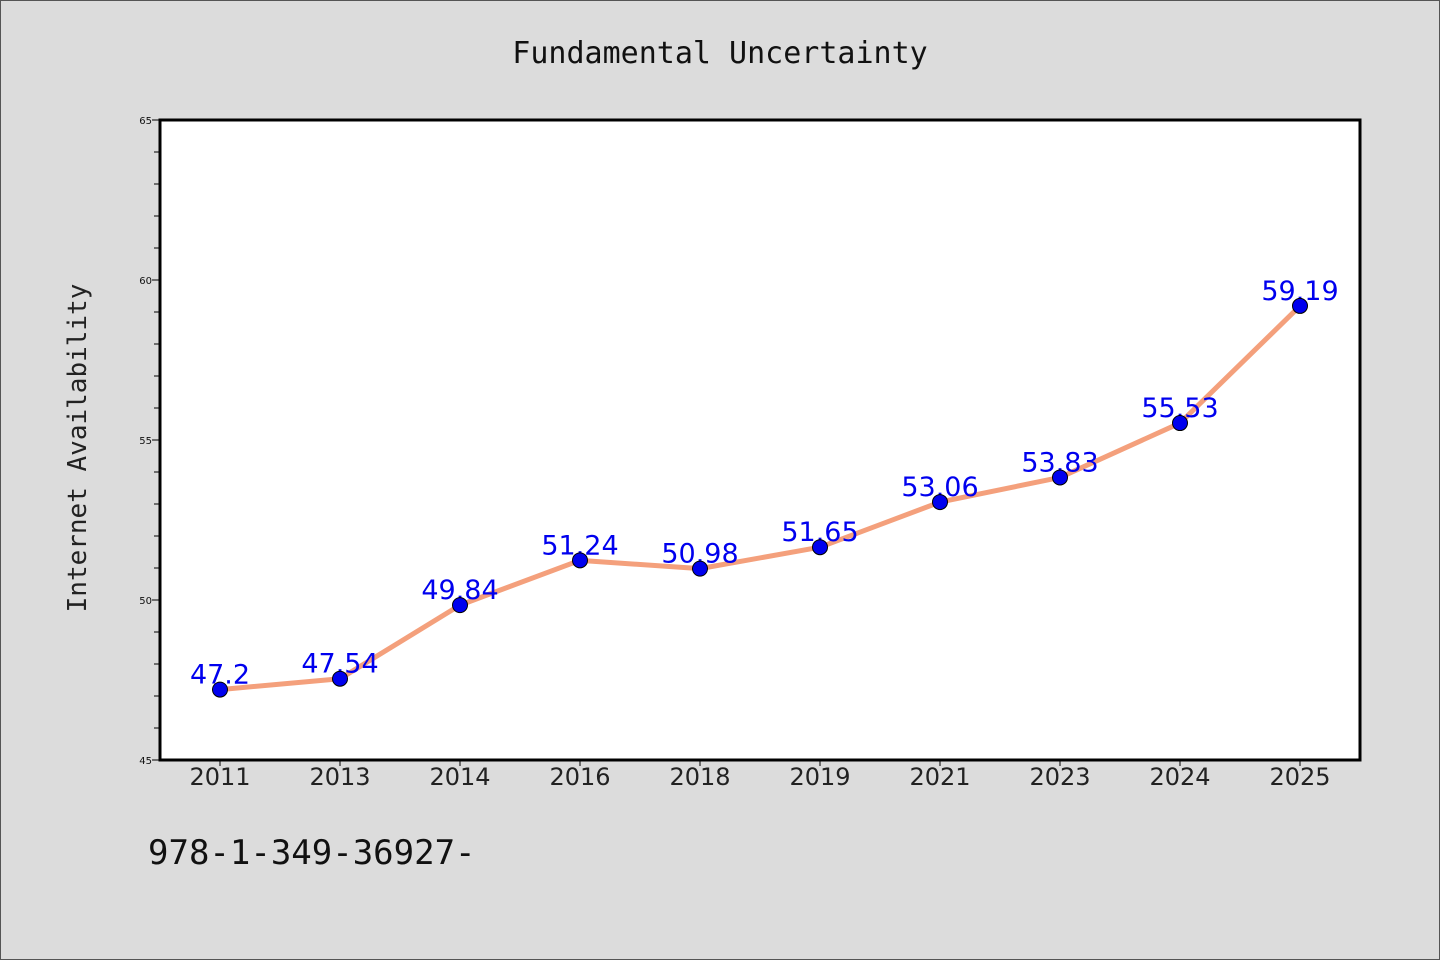 The height and width of the screenshot is (960, 1440). What do you see at coordinates (939, 777) in the screenshot?
I see `x-tick-label: 2021` at bounding box center [939, 777].